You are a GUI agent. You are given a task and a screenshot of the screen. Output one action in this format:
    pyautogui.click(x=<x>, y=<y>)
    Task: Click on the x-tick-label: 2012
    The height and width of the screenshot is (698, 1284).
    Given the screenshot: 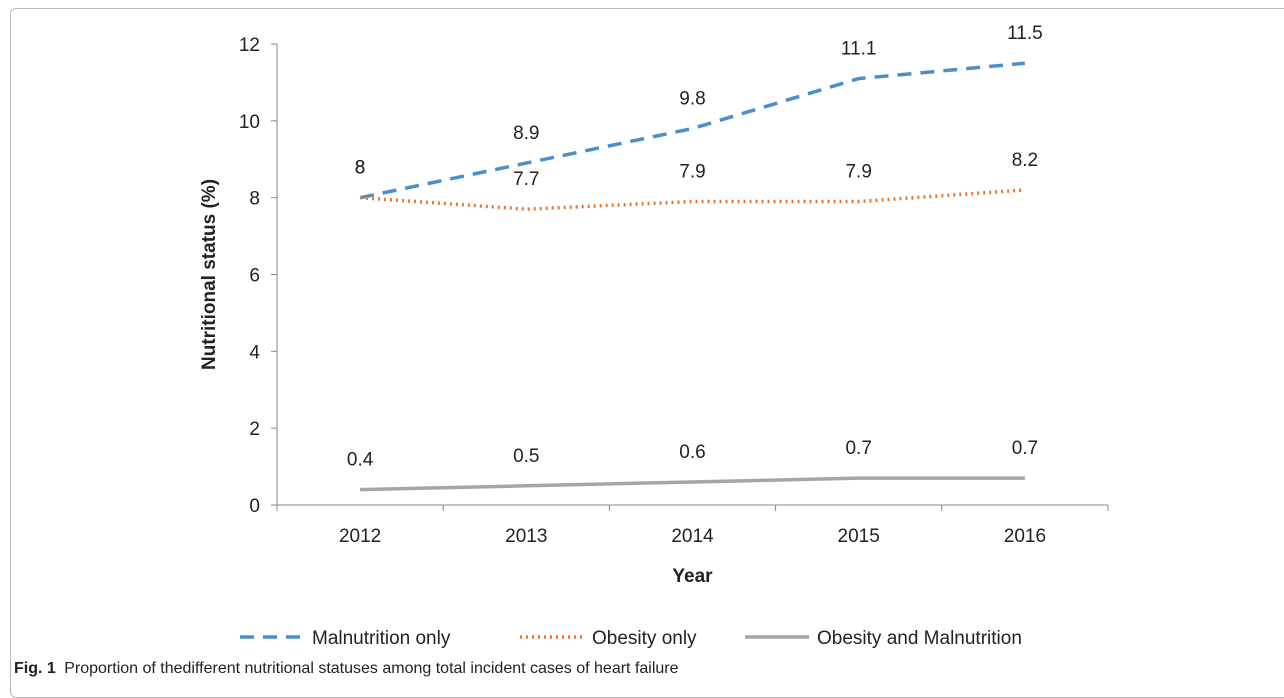 What is the action you would take?
    pyautogui.click(x=360, y=536)
    